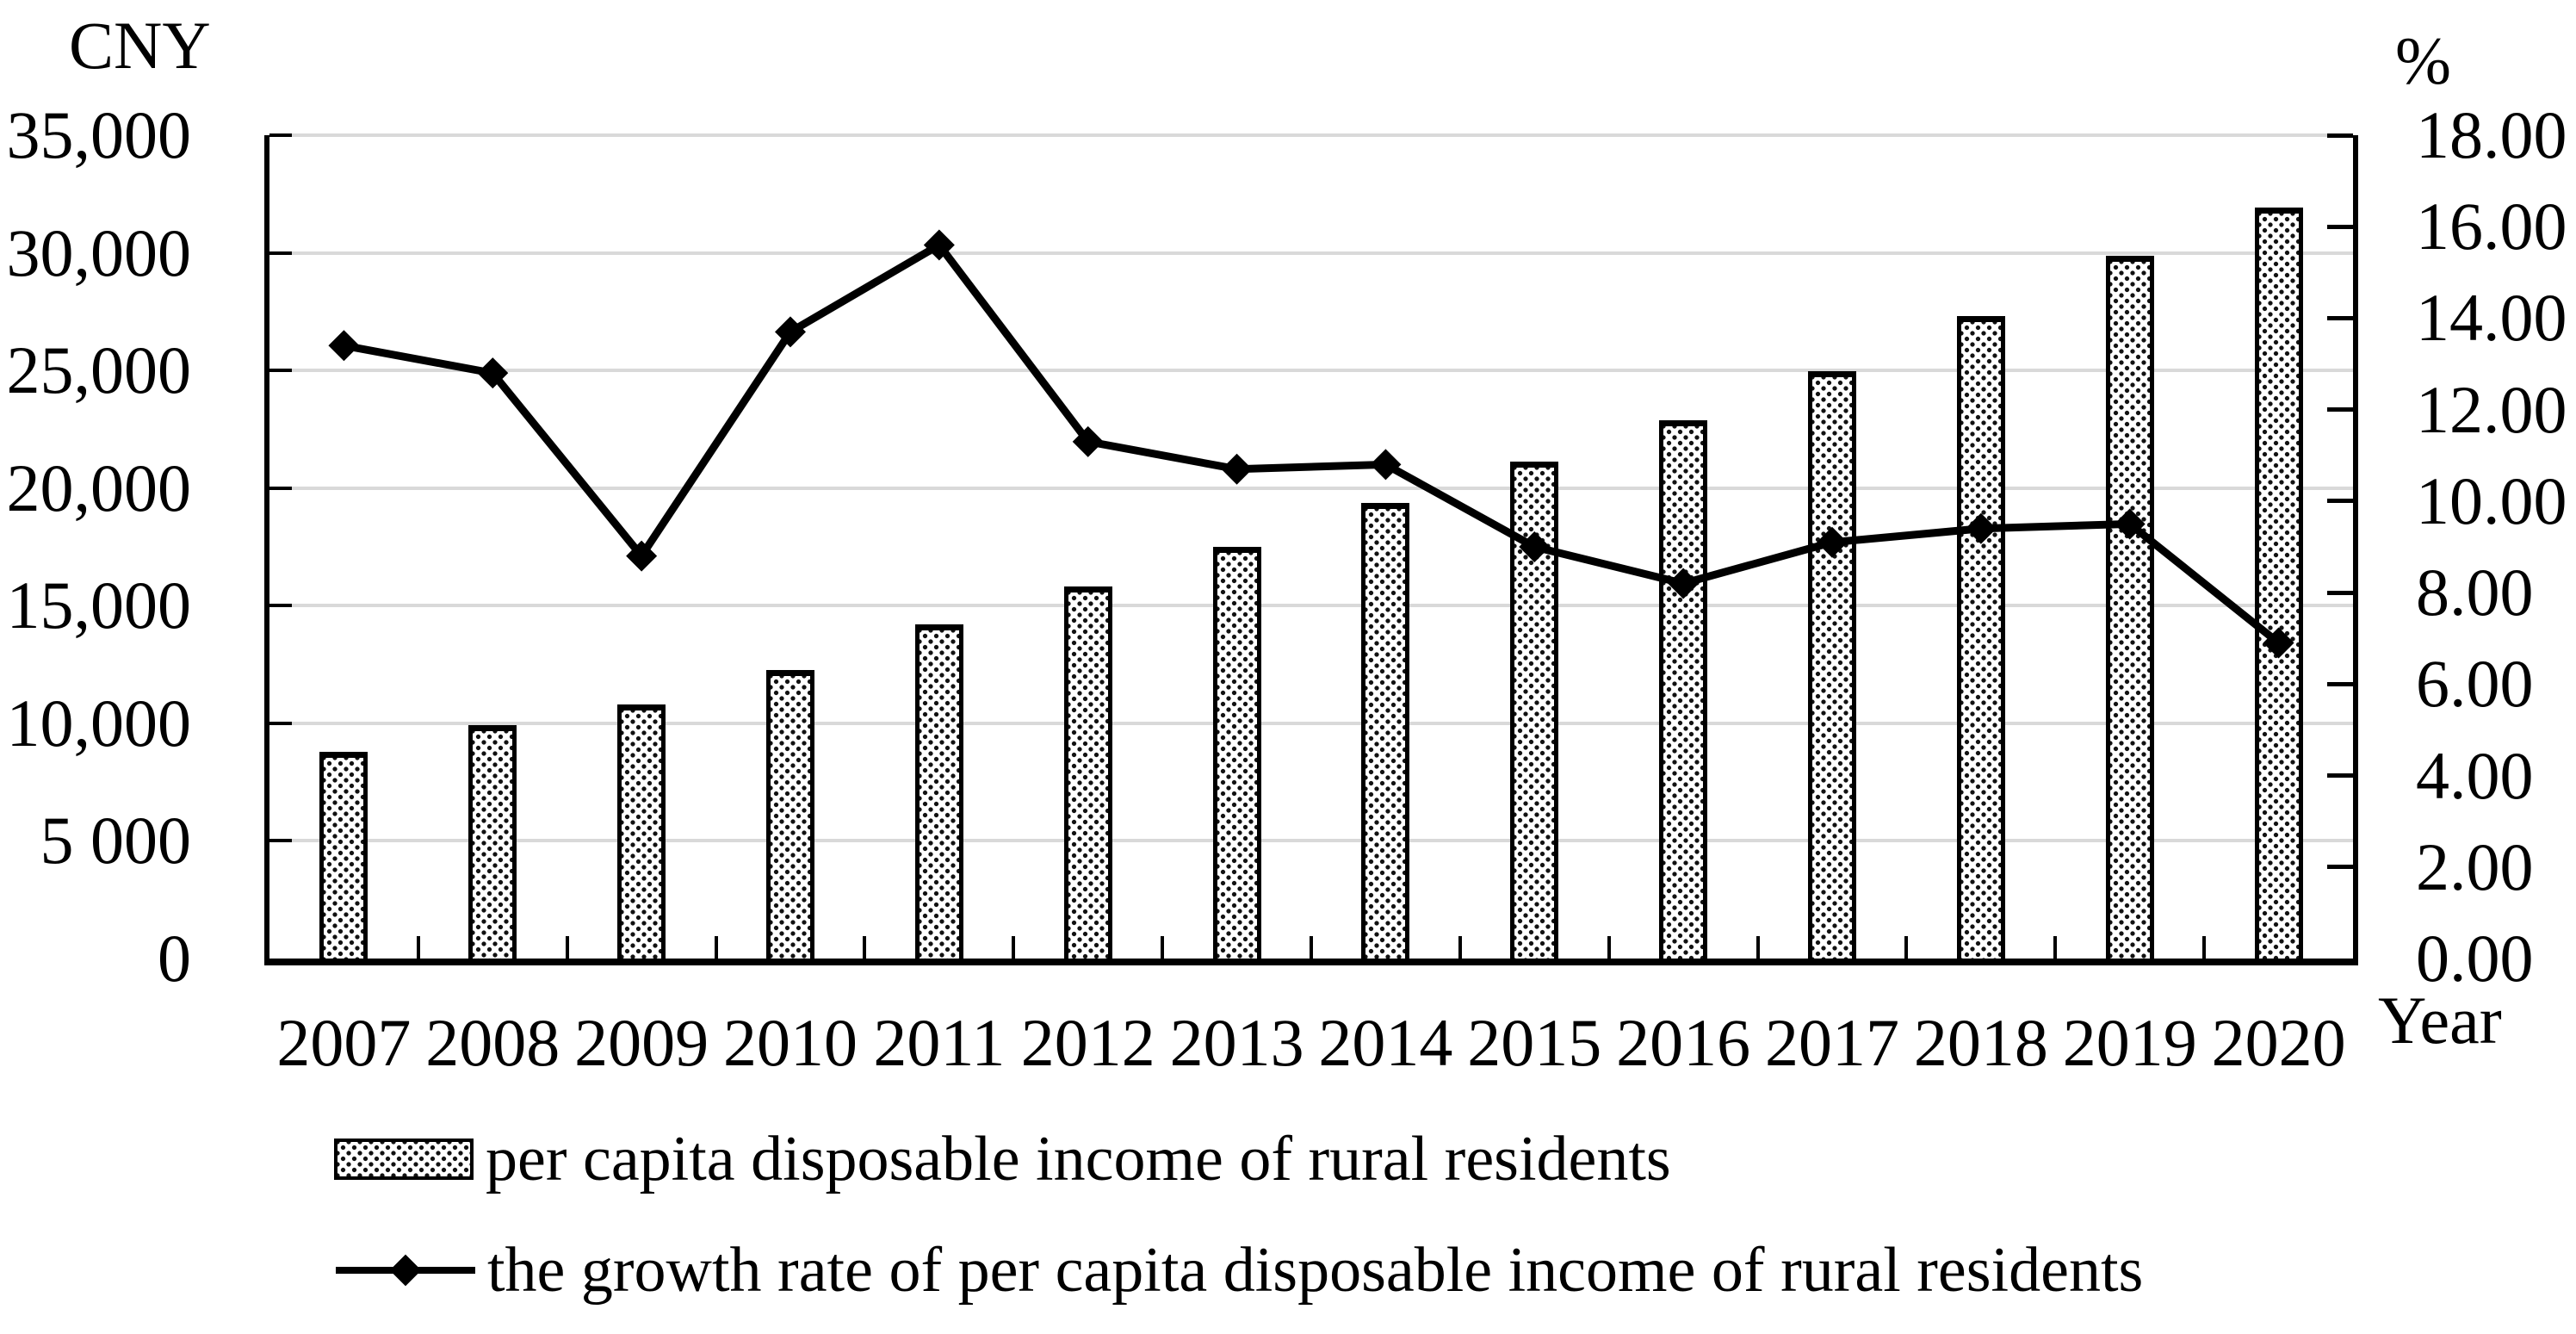 The width and height of the screenshot is (2576, 1334). What do you see at coordinates (344, 1042) in the screenshot?
I see `x-axis-label-2007: 2007` at bounding box center [344, 1042].